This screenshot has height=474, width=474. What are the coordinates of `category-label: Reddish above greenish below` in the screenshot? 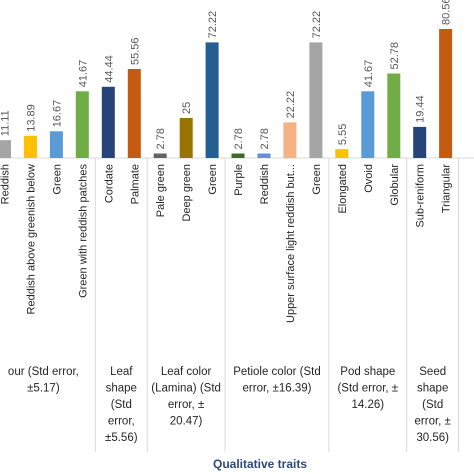 It's located at (32, 239).